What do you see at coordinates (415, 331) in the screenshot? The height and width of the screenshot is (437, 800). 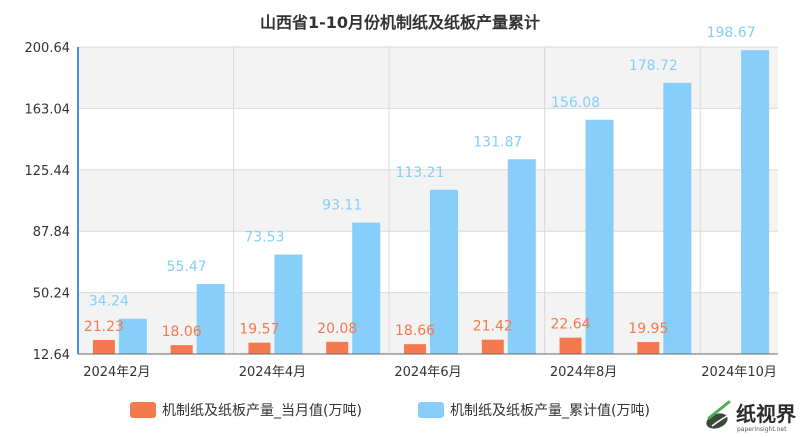 I see `data-label-monthly: 18.66` at bounding box center [415, 331].